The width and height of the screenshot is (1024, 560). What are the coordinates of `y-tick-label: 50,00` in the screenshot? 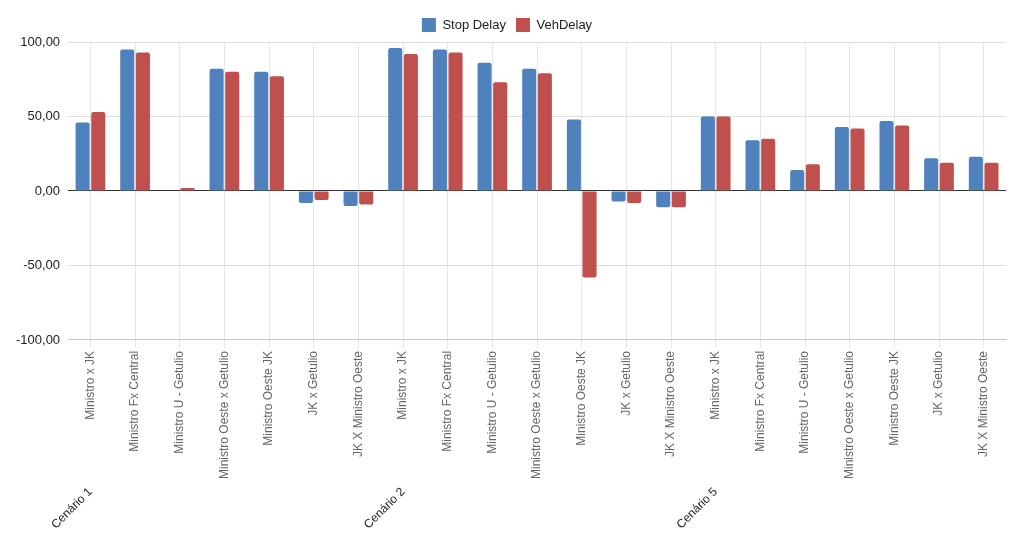 It's located at (44, 116).